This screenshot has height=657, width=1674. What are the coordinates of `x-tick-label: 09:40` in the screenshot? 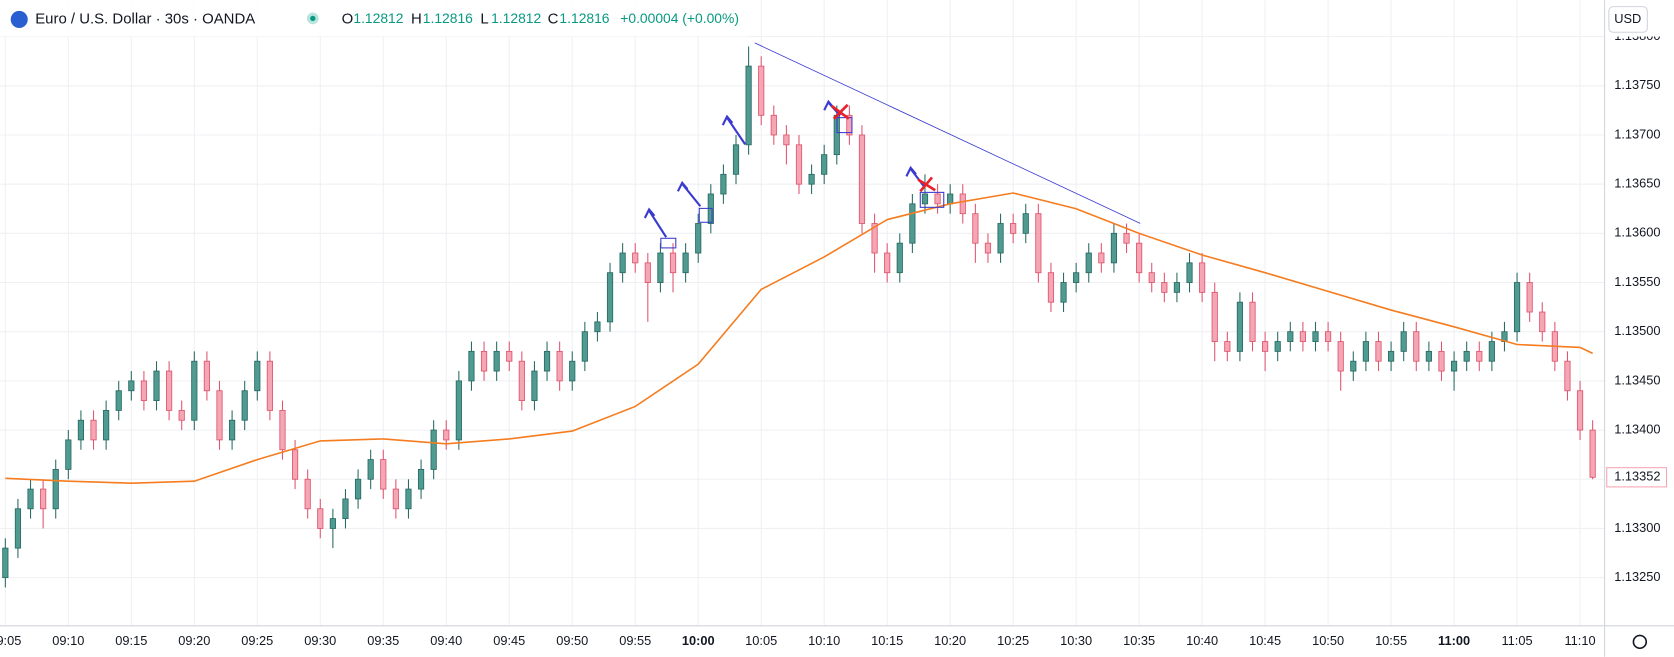 It's located at (446, 640).